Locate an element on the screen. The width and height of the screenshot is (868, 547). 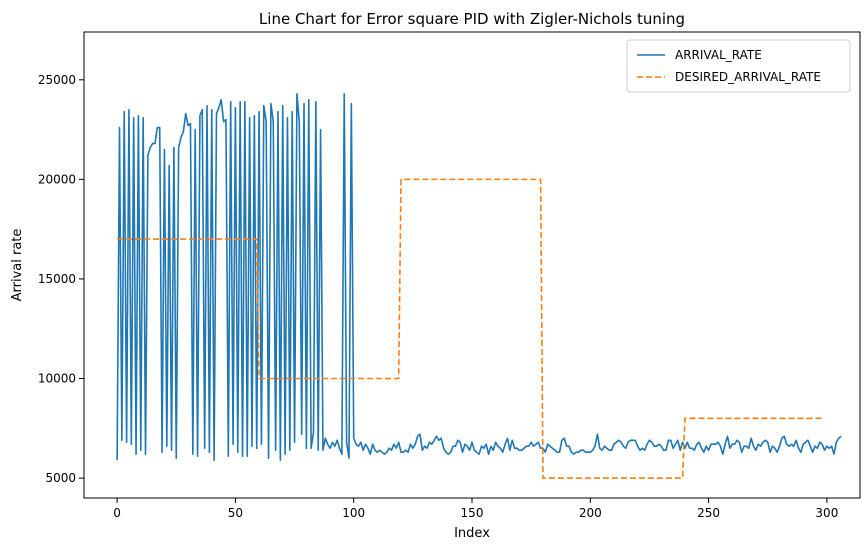
y-tick-label: 5000 is located at coordinates (60, 478).